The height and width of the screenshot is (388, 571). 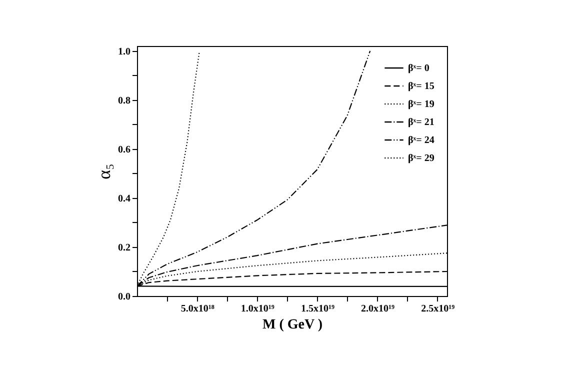 I want to click on x-tick-label: 2.0x10¹⁹, so click(x=378, y=309).